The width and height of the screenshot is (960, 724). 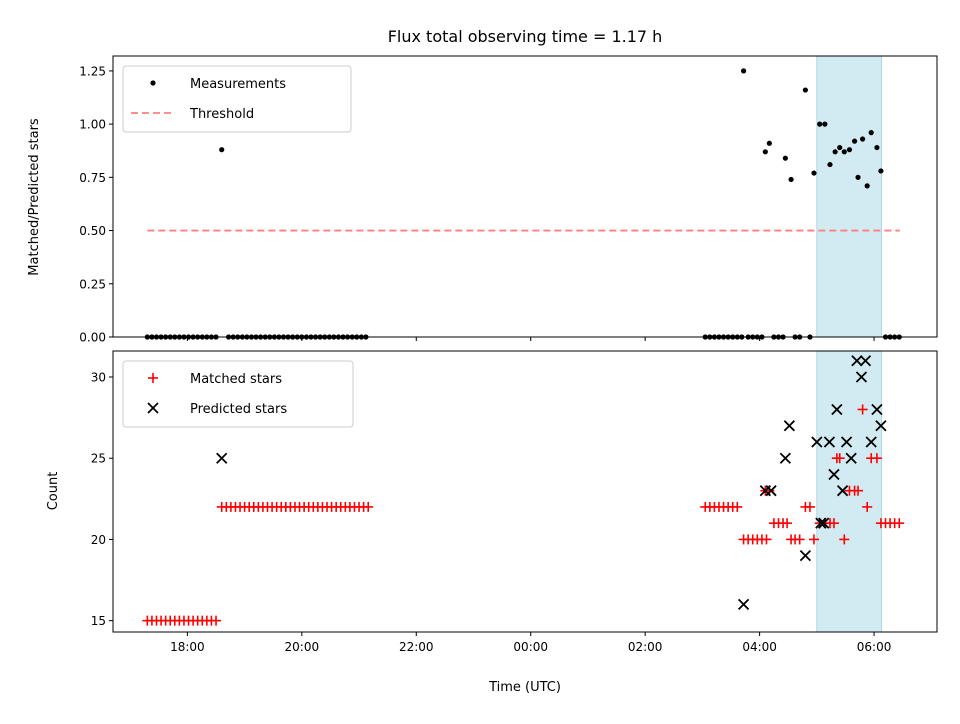 I want to click on top-y-tick-label: 1.00, so click(x=92, y=125).